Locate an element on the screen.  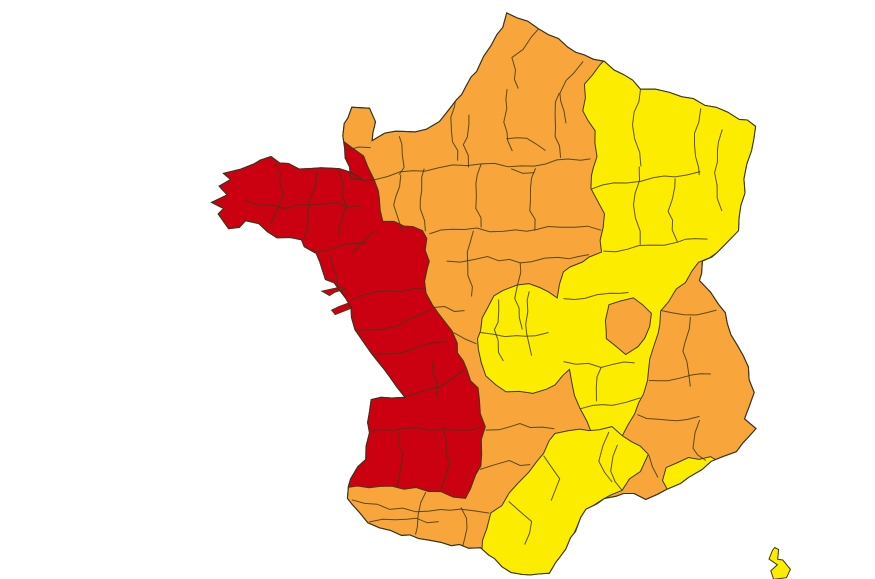
zone-orange-rhone-patch is located at coordinates (628, 326).